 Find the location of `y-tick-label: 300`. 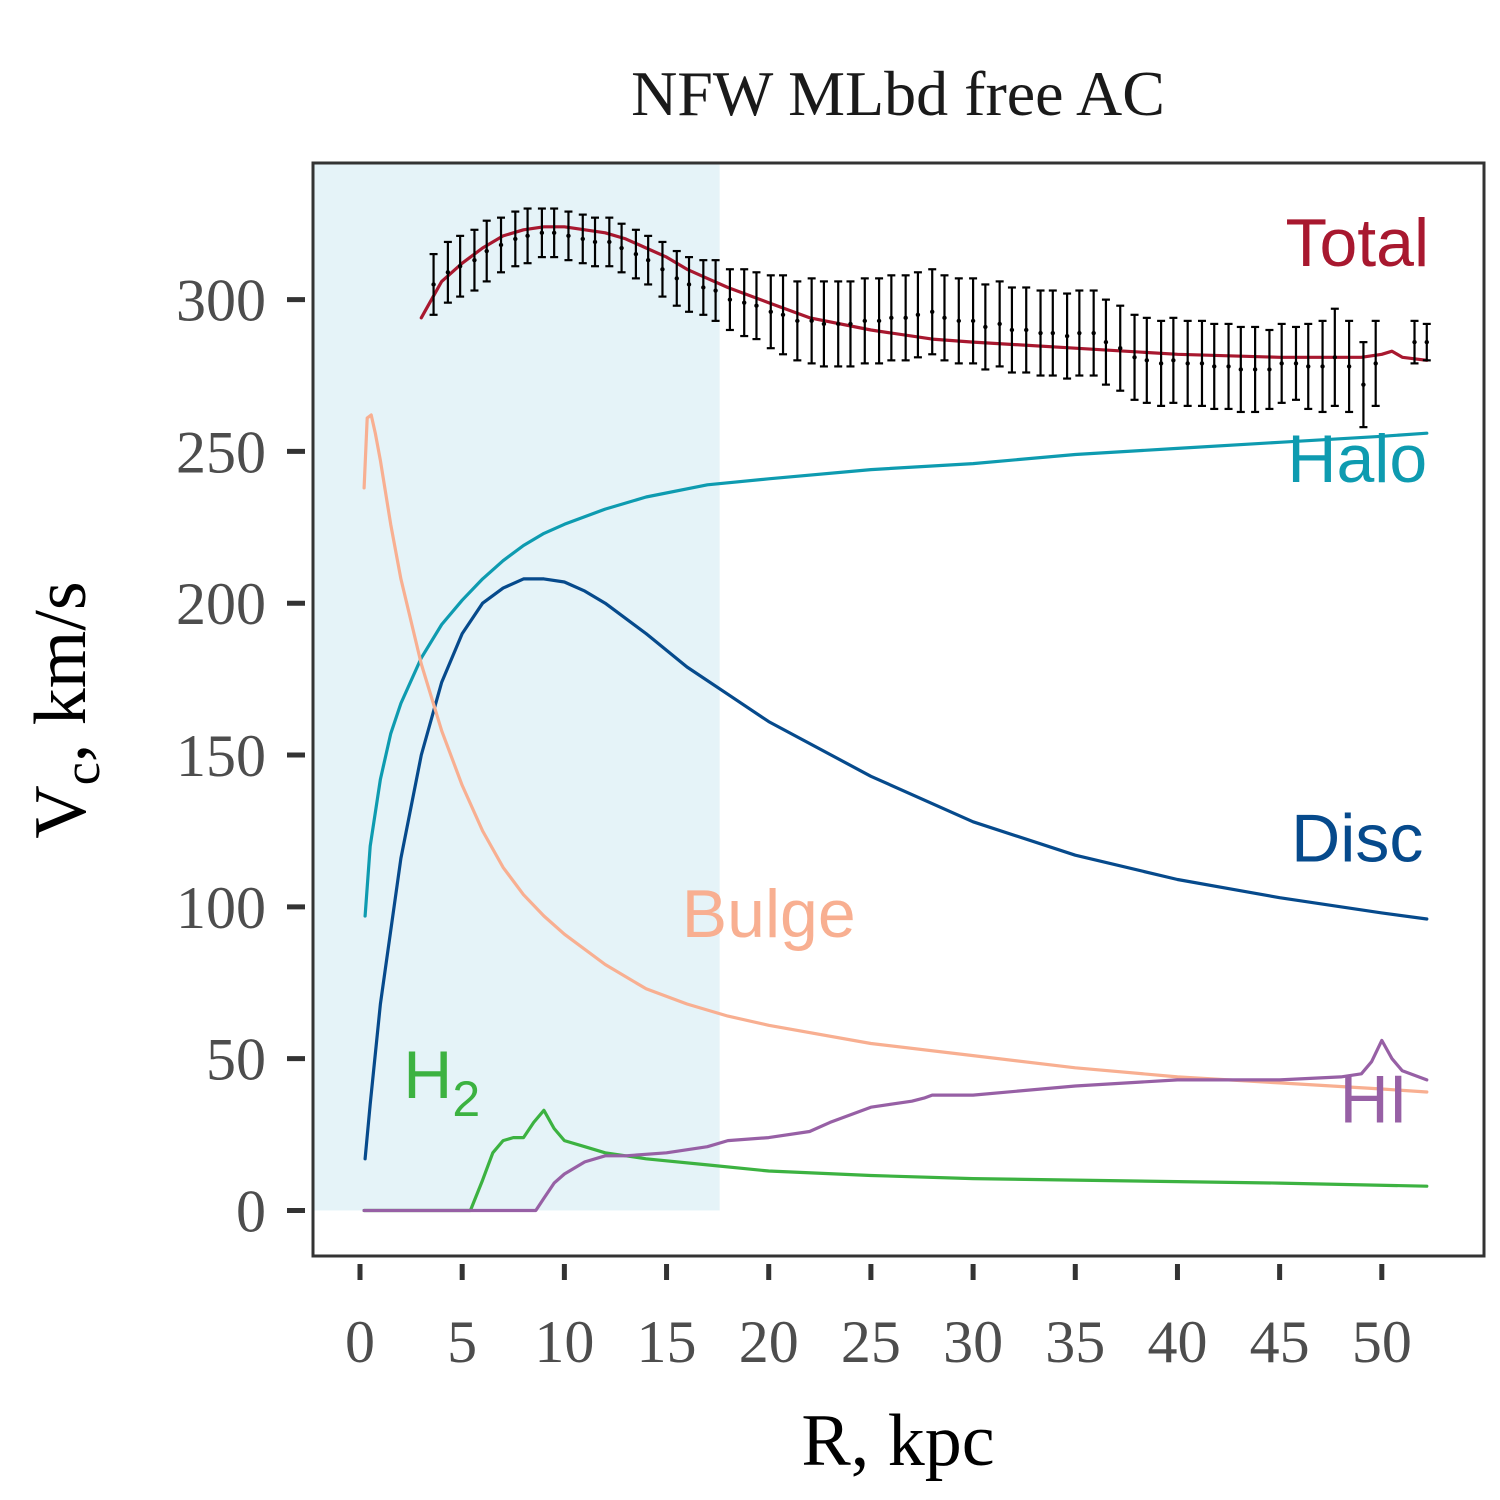

y-tick-label: 300 is located at coordinates (221, 301).